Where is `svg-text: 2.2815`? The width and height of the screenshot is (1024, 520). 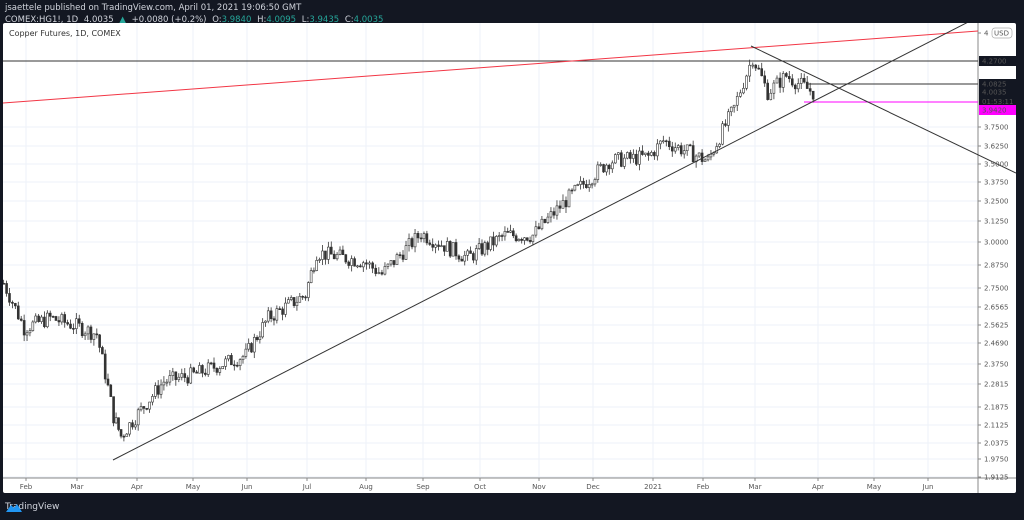 svg-text: 2.2815 is located at coordinates (996, 385).